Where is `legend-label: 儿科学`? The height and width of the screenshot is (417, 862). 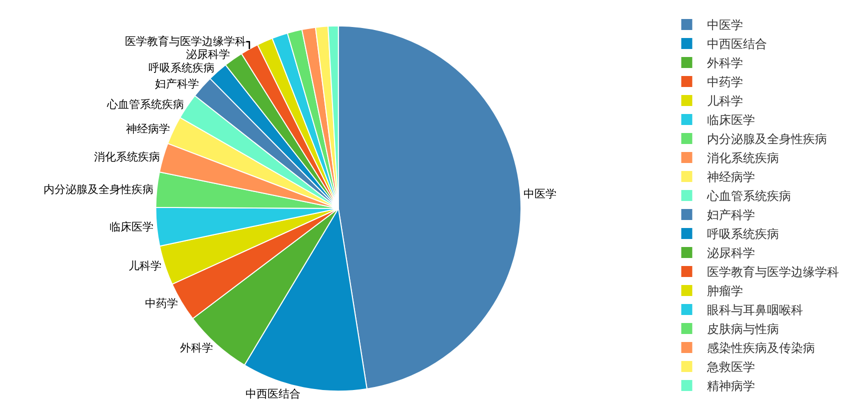 legend-label: 儿科学 is located at coordinates (724, 101).